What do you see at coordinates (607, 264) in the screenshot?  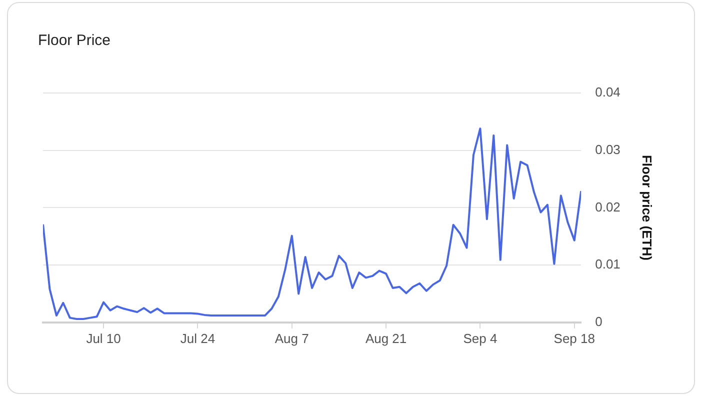 I see `y-tick-label: 0.01` at bounding box center [607, 264].